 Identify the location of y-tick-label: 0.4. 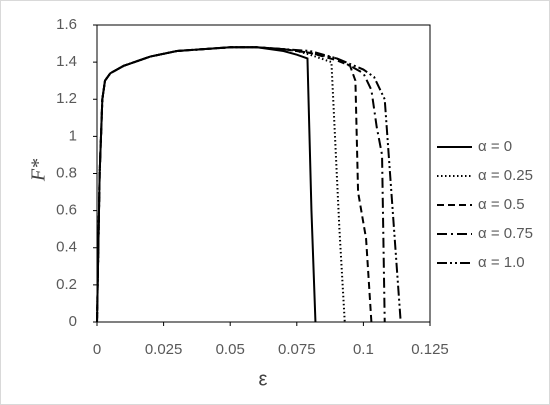
(66, 247).